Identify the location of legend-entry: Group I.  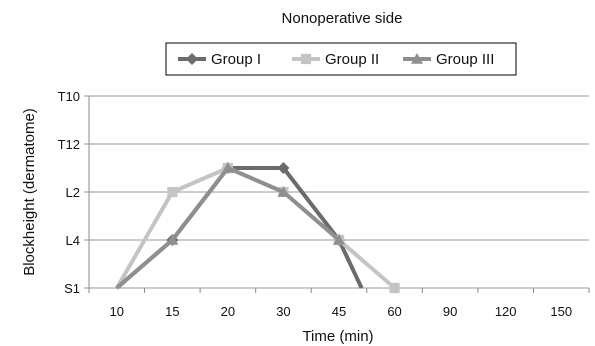
(219, 59).